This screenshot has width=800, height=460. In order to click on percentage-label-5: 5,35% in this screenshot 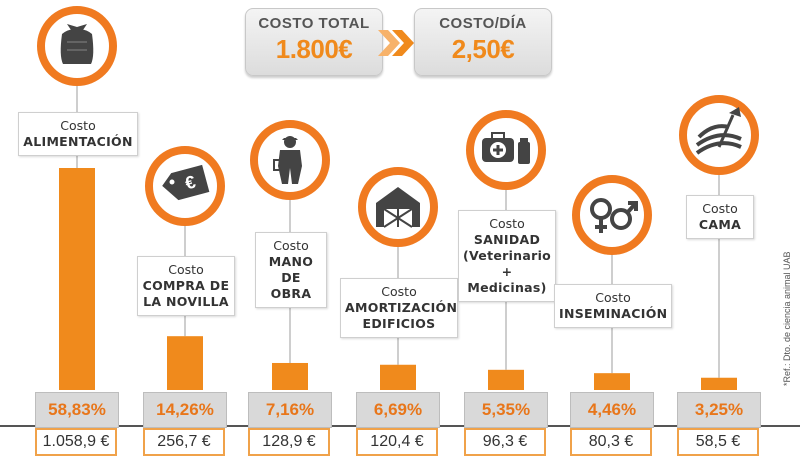, I will do `click(506, 410)`.